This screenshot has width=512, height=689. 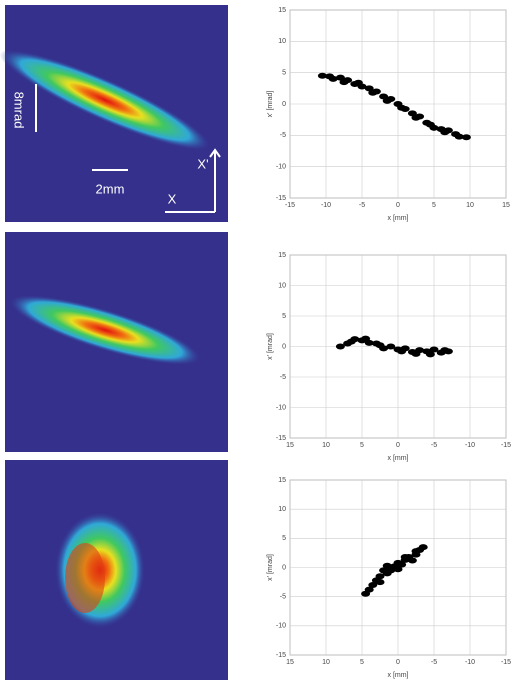 What do you see at coordinates (193, 180) in the screenshot?
I see `axis-arrows` at bounding box center [193, 180].